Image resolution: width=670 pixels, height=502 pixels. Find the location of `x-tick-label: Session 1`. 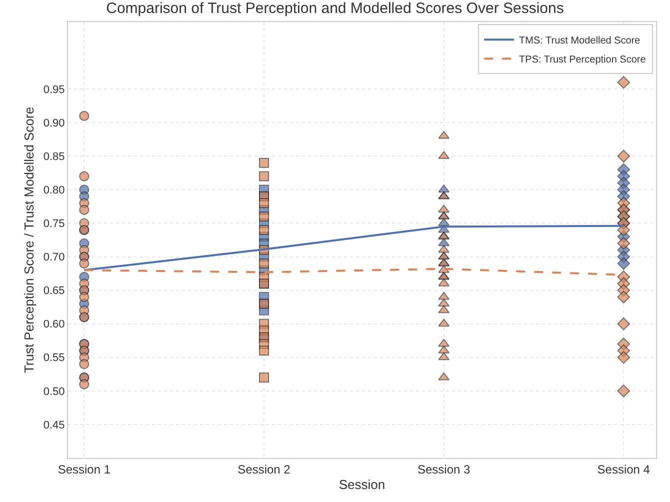

x-tick-label: Session 1 is located at coordinates (84, 469).